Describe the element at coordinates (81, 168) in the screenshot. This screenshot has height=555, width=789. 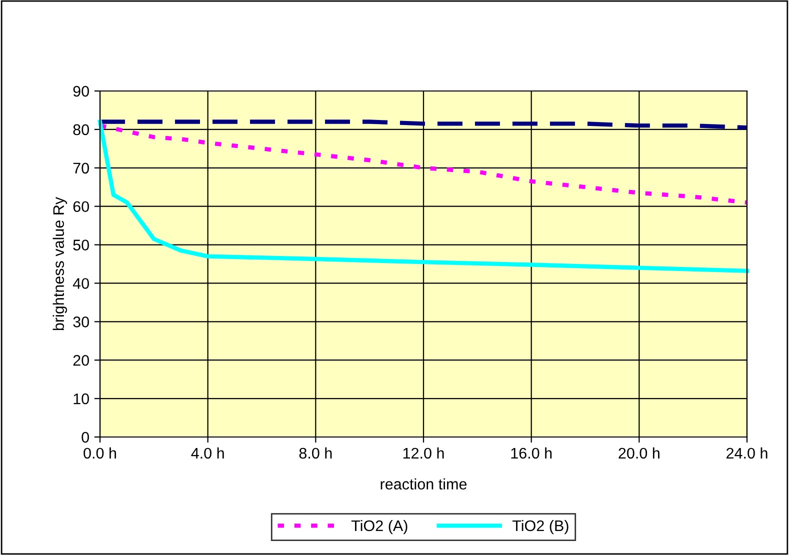
I see `y-tick-label: 70` at that location.